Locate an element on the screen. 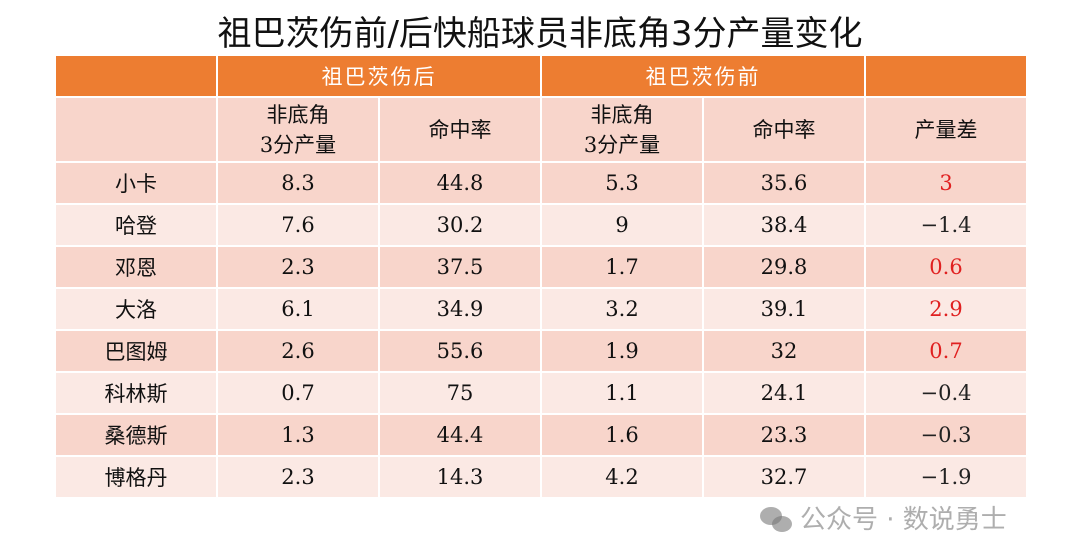 The image size is (1080, 539). table-row: 博格丹 2.3 14.3 4.2 32.7 −1.9 is located at coordinates (541, 477).